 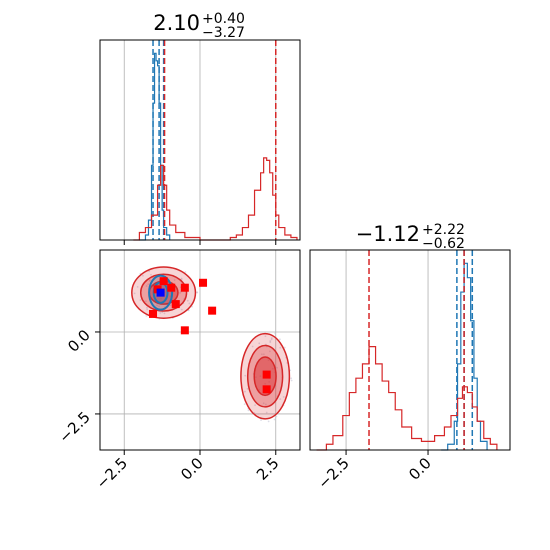 What do you see at coordinates (268, 469) in the screenshot?
I see `x-tick-label: 2.5` at bounding box center [268, 469].